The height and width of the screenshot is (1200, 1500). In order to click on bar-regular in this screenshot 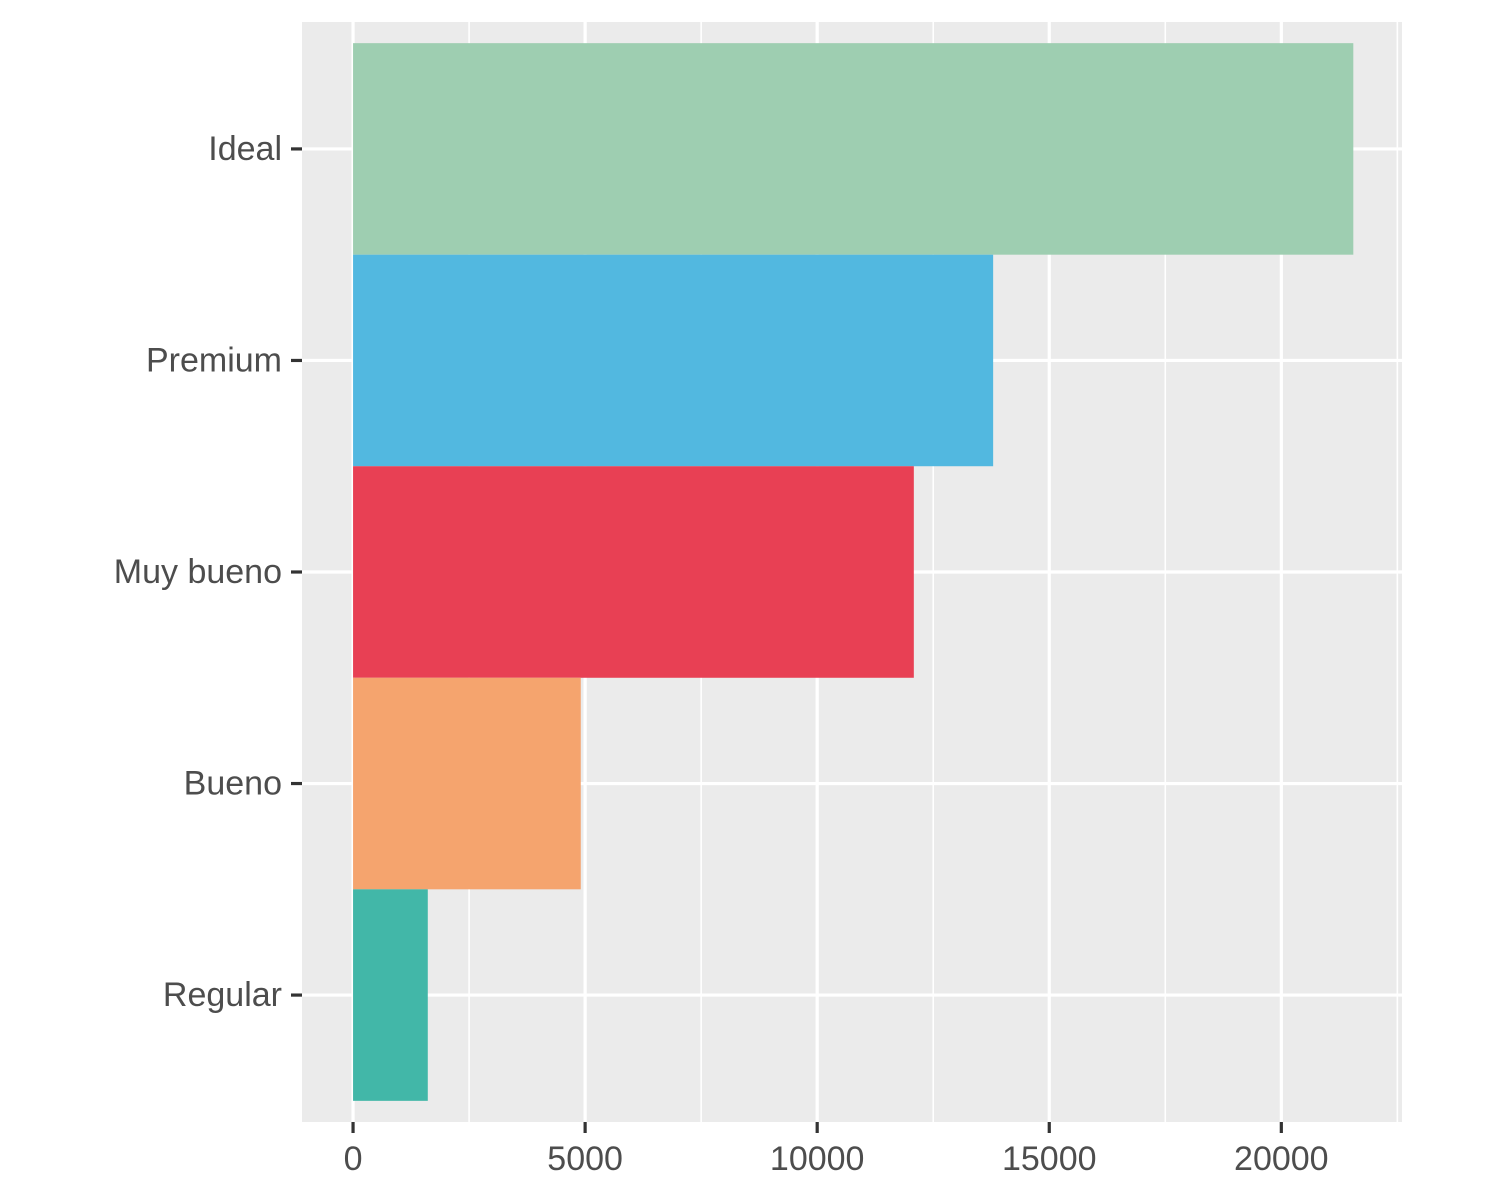, I will do `click(390, 995)`.